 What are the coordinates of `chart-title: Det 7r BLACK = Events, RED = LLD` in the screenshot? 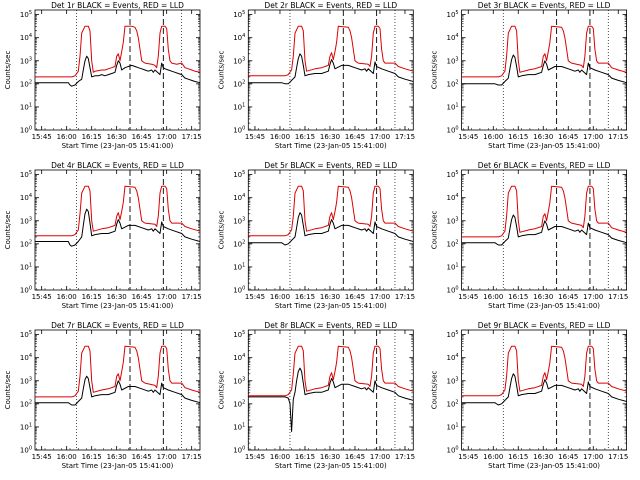 It's located at (117, 325).